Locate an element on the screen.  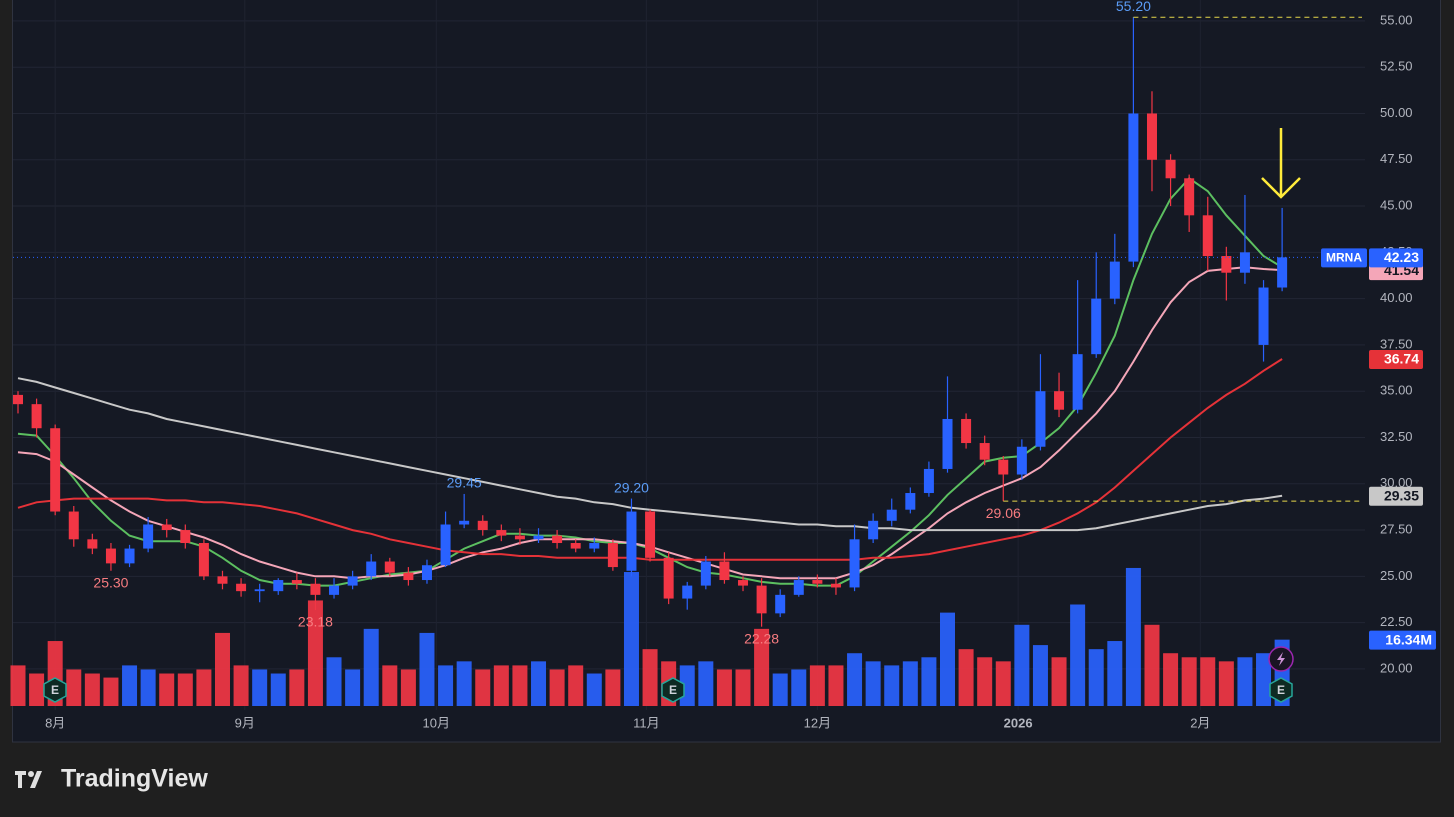
y-tick-label: 37.50 is located at coordinates (1396, 343).